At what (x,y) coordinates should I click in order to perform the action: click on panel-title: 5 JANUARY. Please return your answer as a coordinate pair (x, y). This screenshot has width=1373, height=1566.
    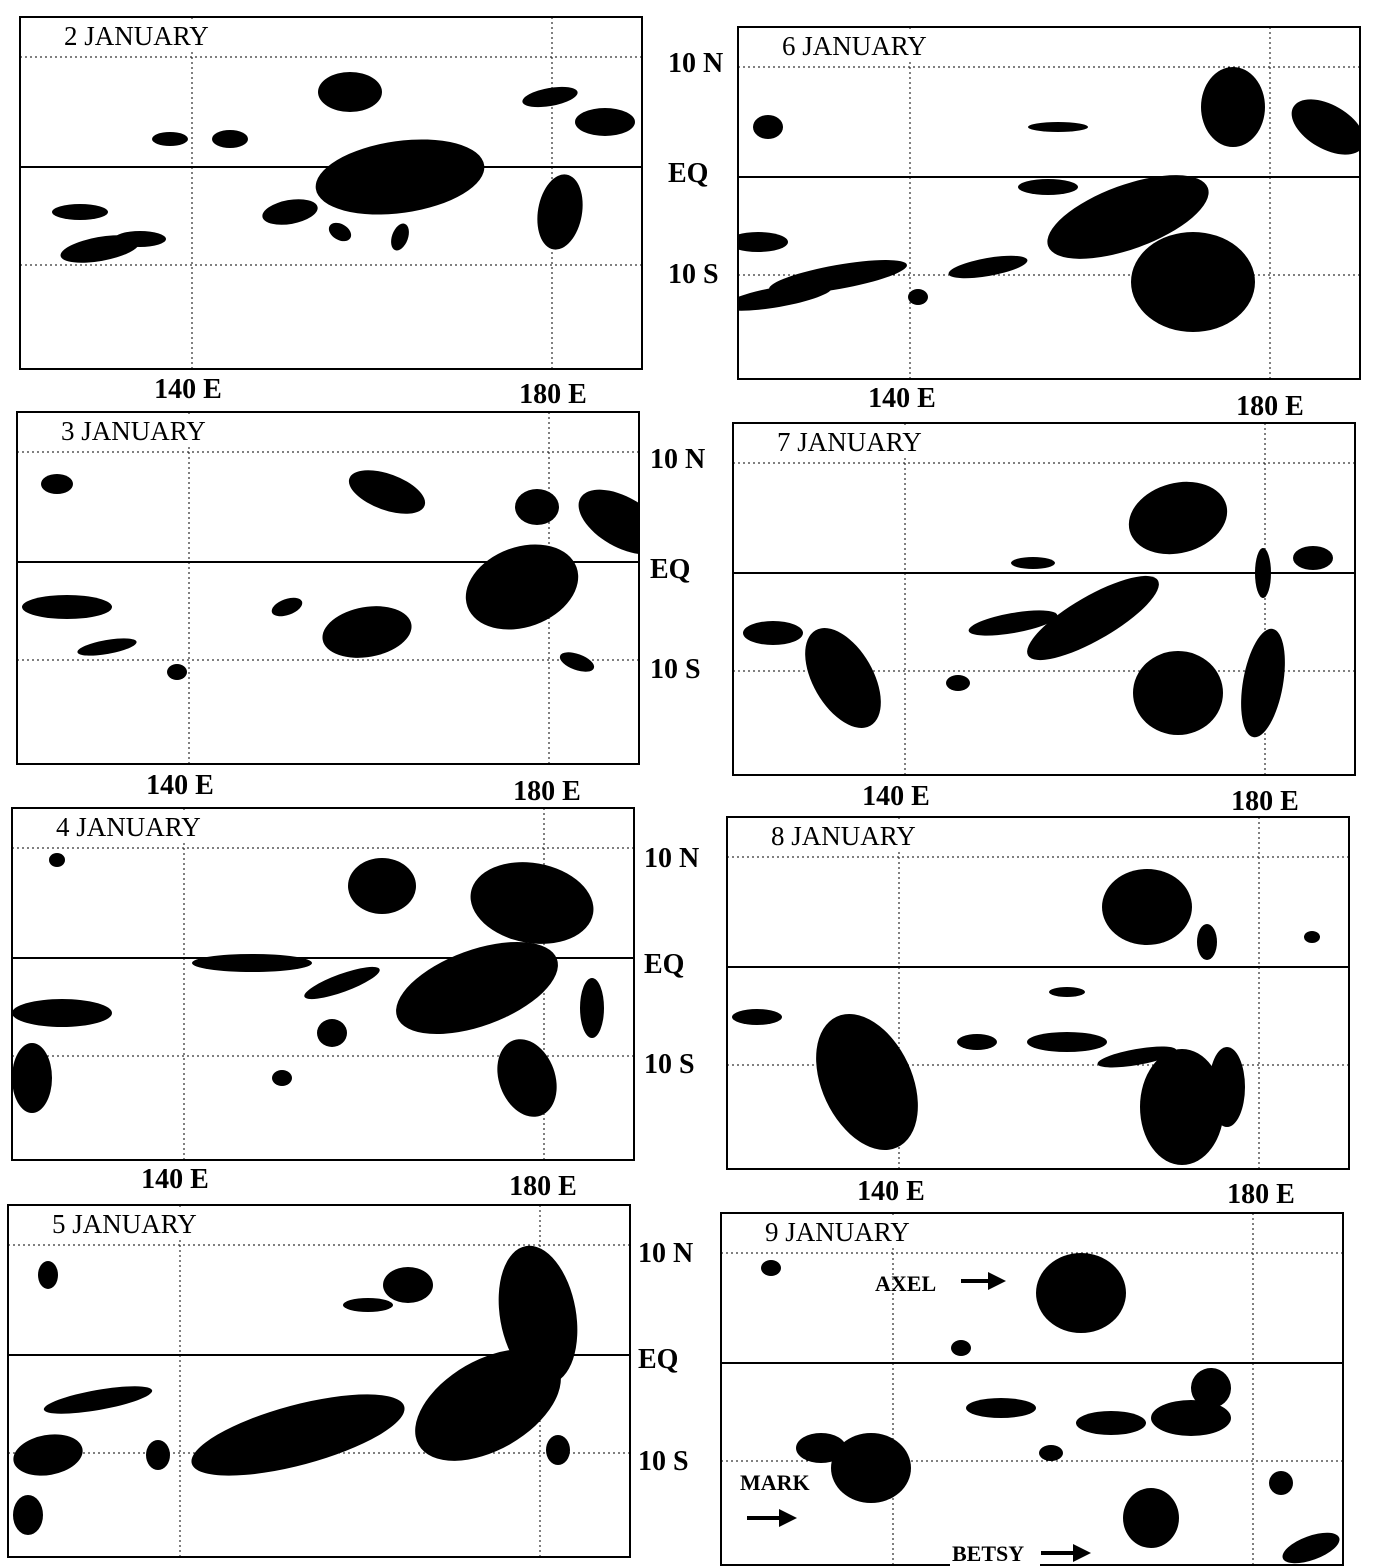
    Looking at the image, I should click on (124, 1224).